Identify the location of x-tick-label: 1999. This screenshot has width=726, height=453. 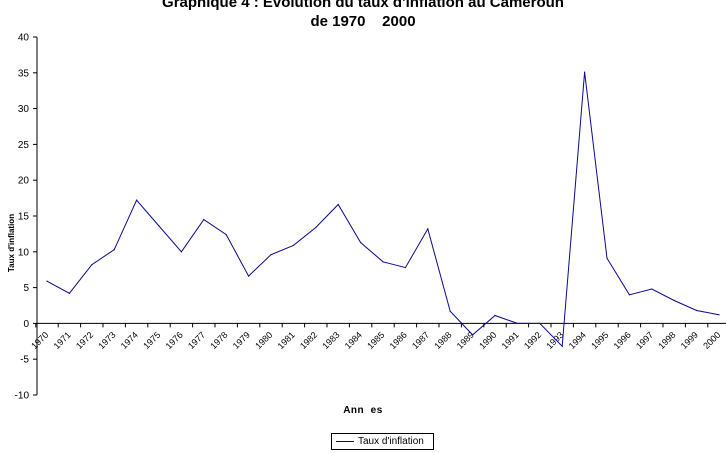
(689, 340).